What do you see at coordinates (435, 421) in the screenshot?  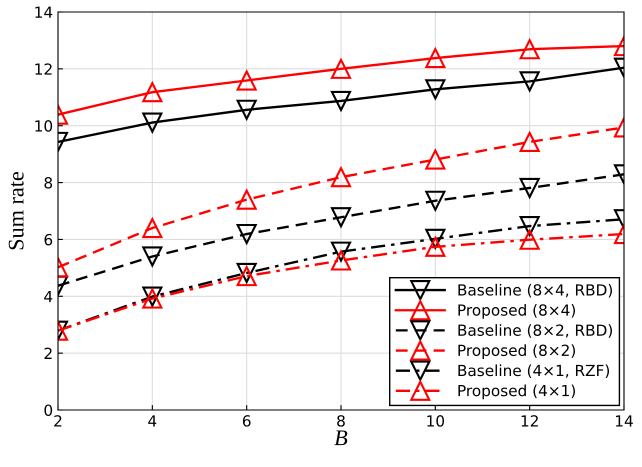 I see `x-tick-label: 10` at bounding box center [435, 421].